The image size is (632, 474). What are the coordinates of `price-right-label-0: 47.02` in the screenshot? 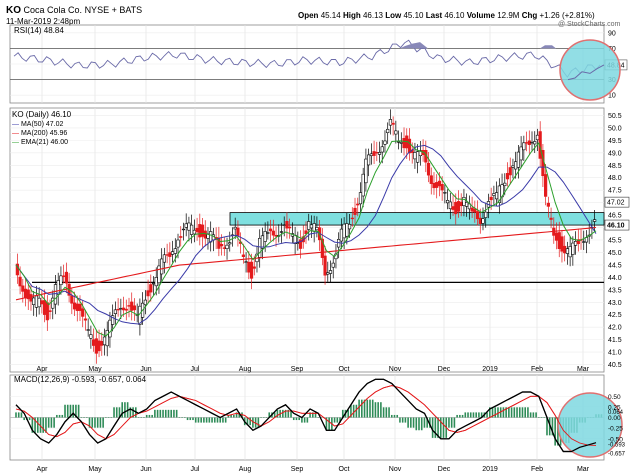 It's located at (616, 203).